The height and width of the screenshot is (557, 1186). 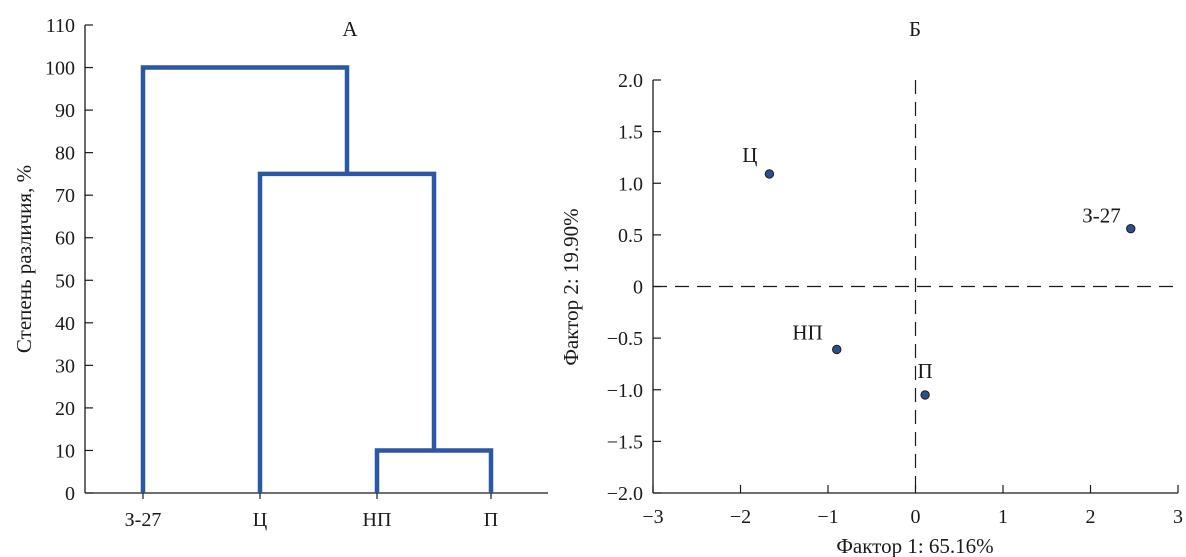 What do you see at coordinates (60, 69) in the screenshot?
I see `dendrogram-y-tick-label: 100` at bounding box center [60, 69].